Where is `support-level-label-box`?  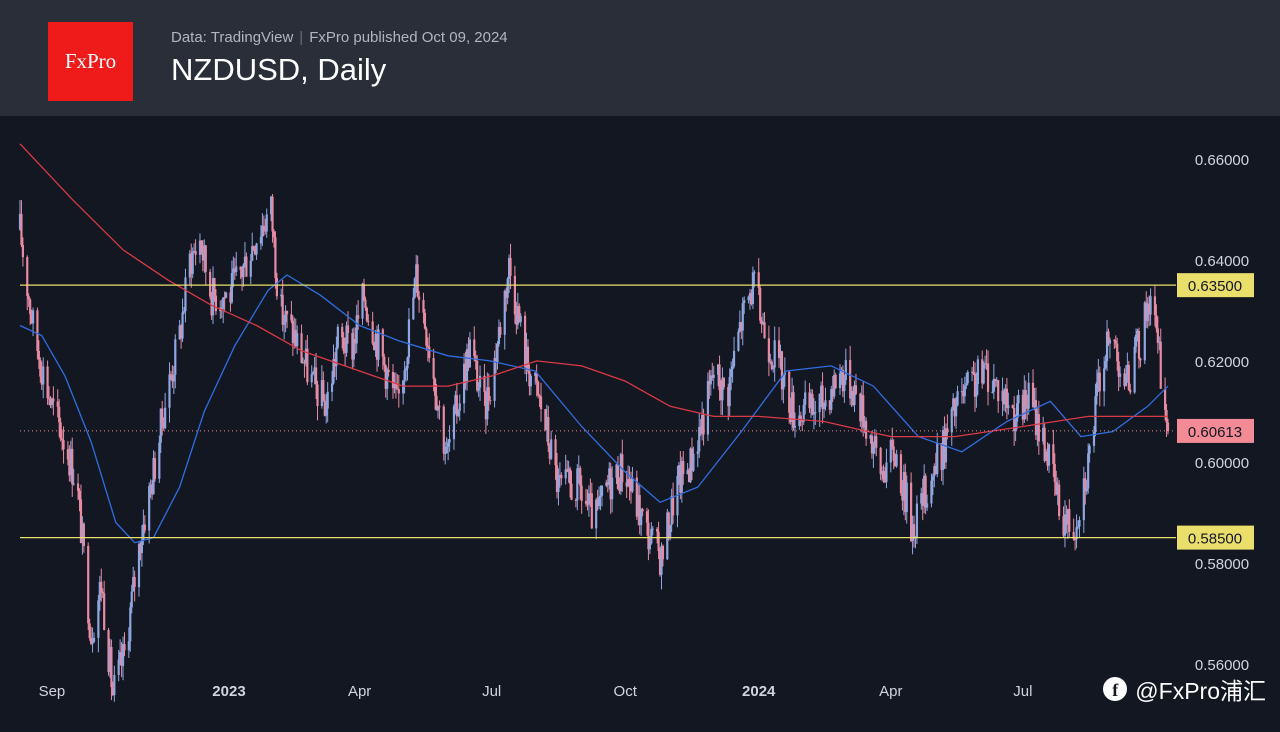 support-level-label-box is located at coordinates (1215, 537).